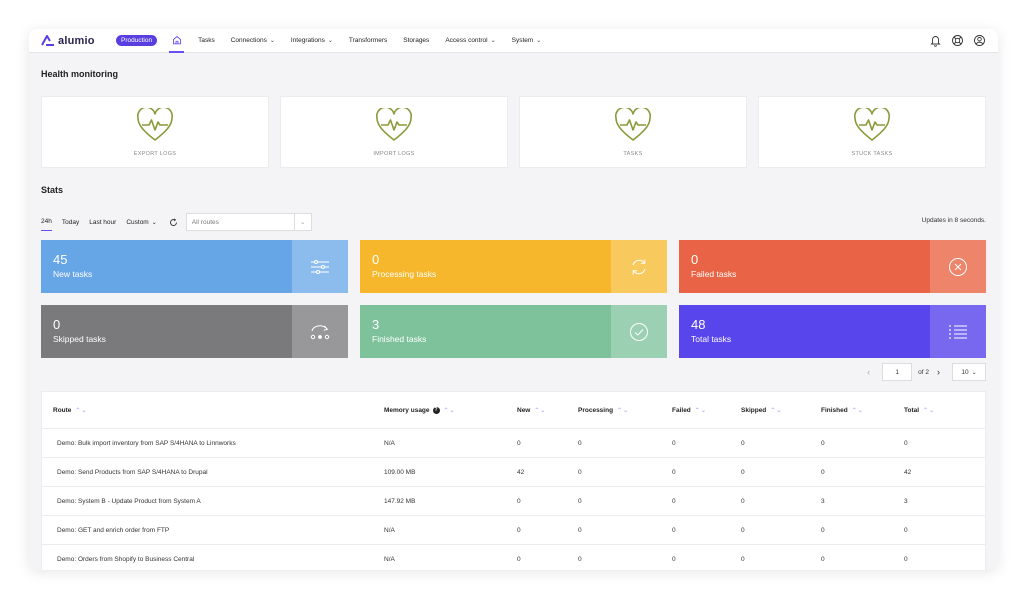 This screenshot has width=1028, height=598. I want to click on cell-new: 0, so click(519, 501).